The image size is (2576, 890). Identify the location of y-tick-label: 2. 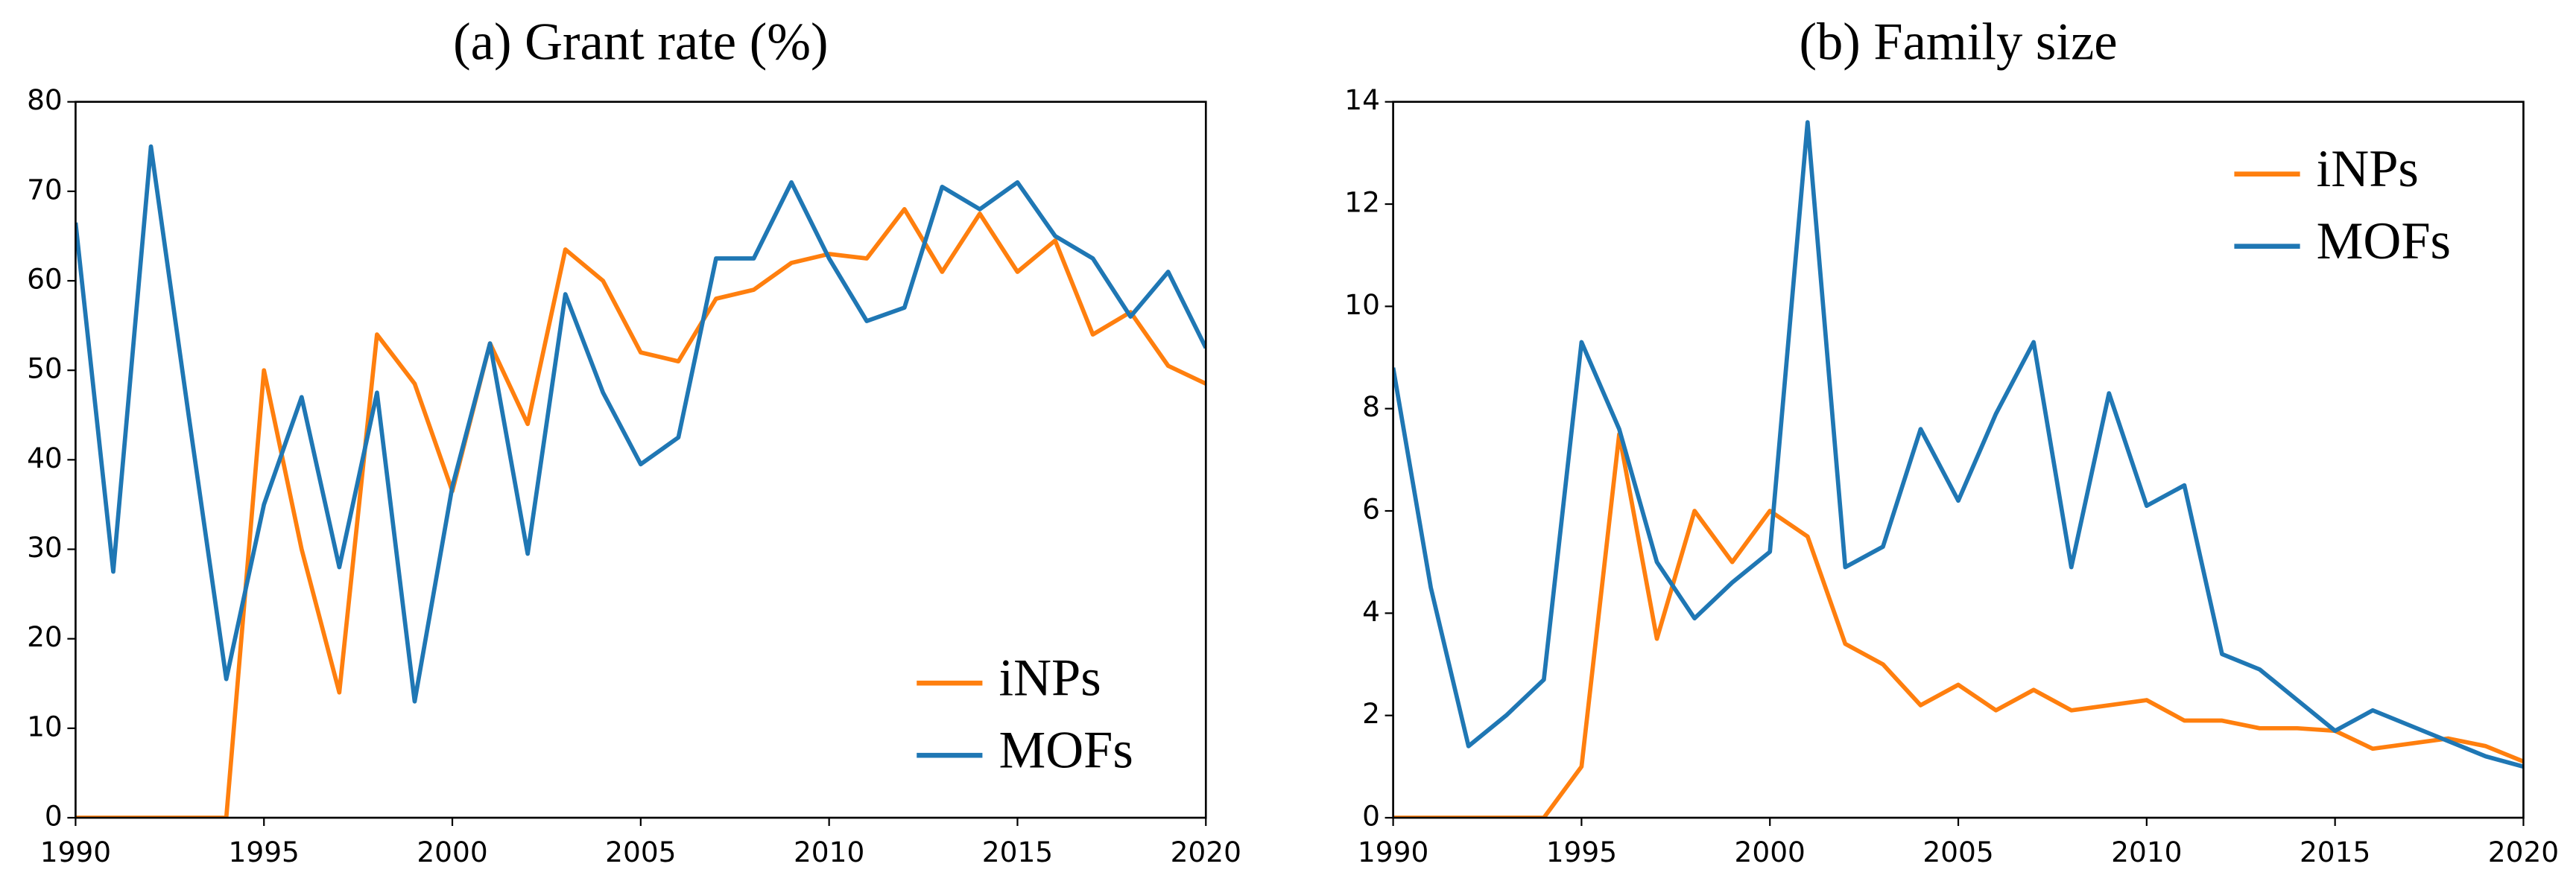
(1371, 713).